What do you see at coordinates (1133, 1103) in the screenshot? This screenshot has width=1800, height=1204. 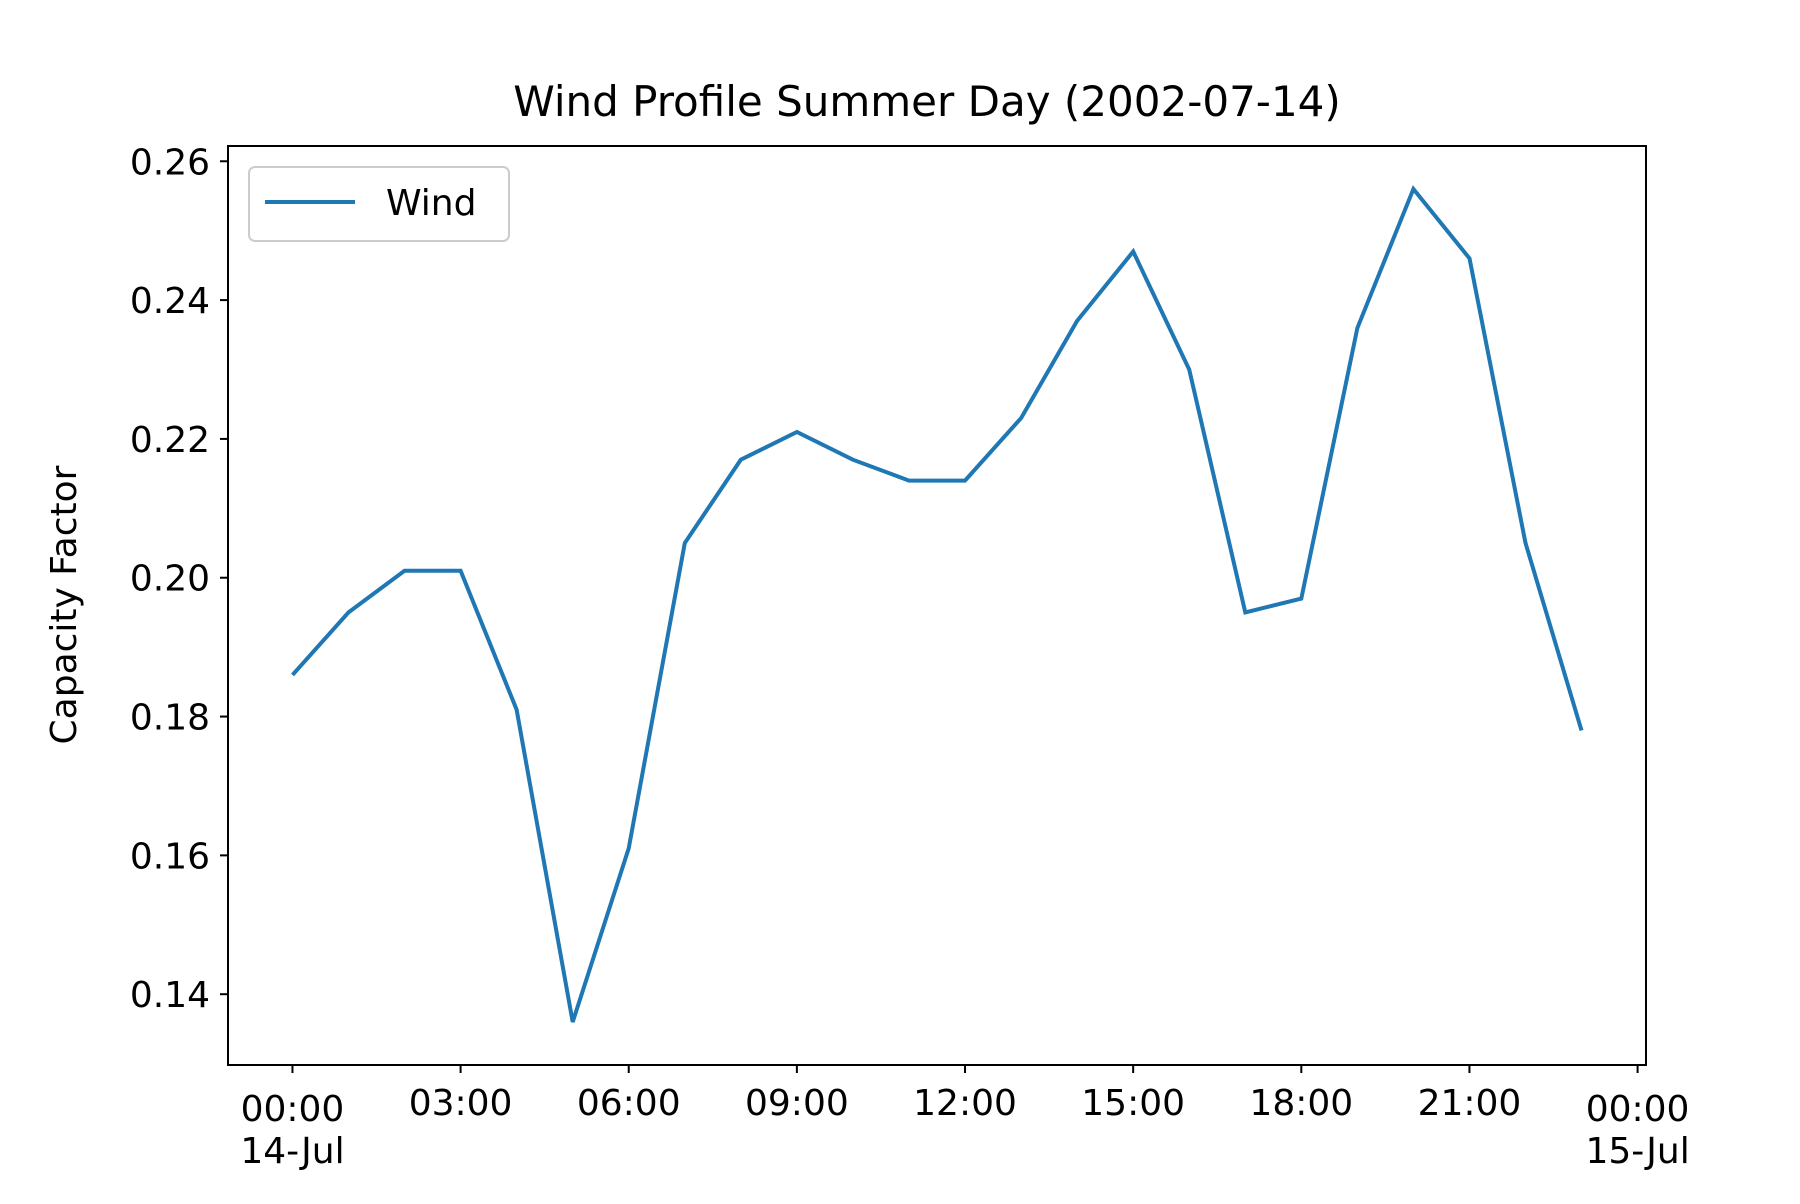 I see `x-tick-label: 15:00` at bounding box center [1133, 1103].